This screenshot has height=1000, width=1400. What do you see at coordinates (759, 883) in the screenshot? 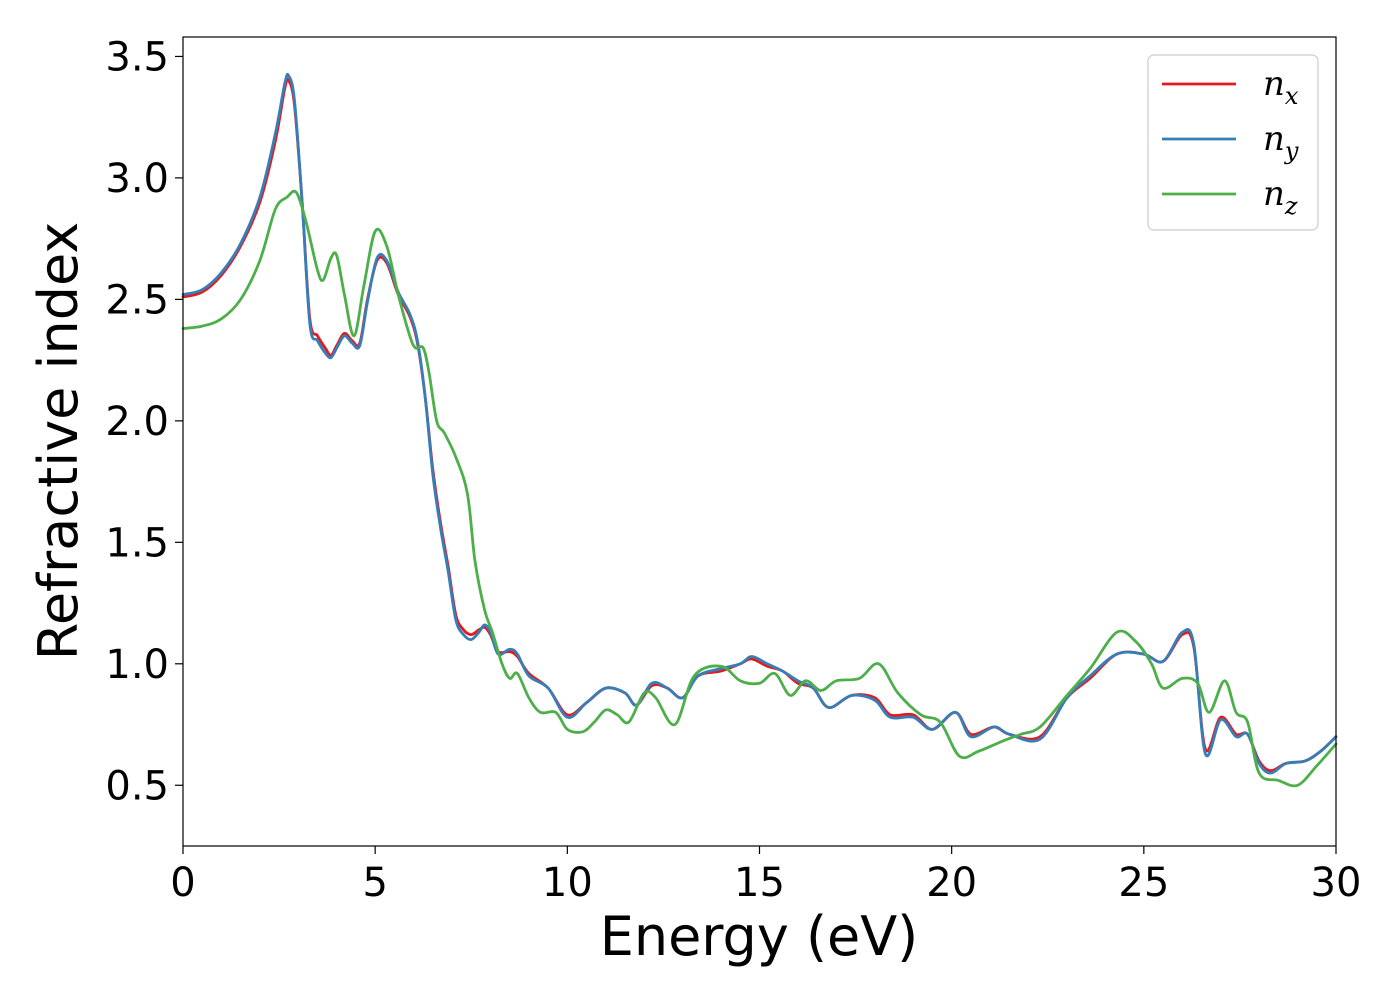
I see `x-tick-label: 15` at bounding box center [759, 883].